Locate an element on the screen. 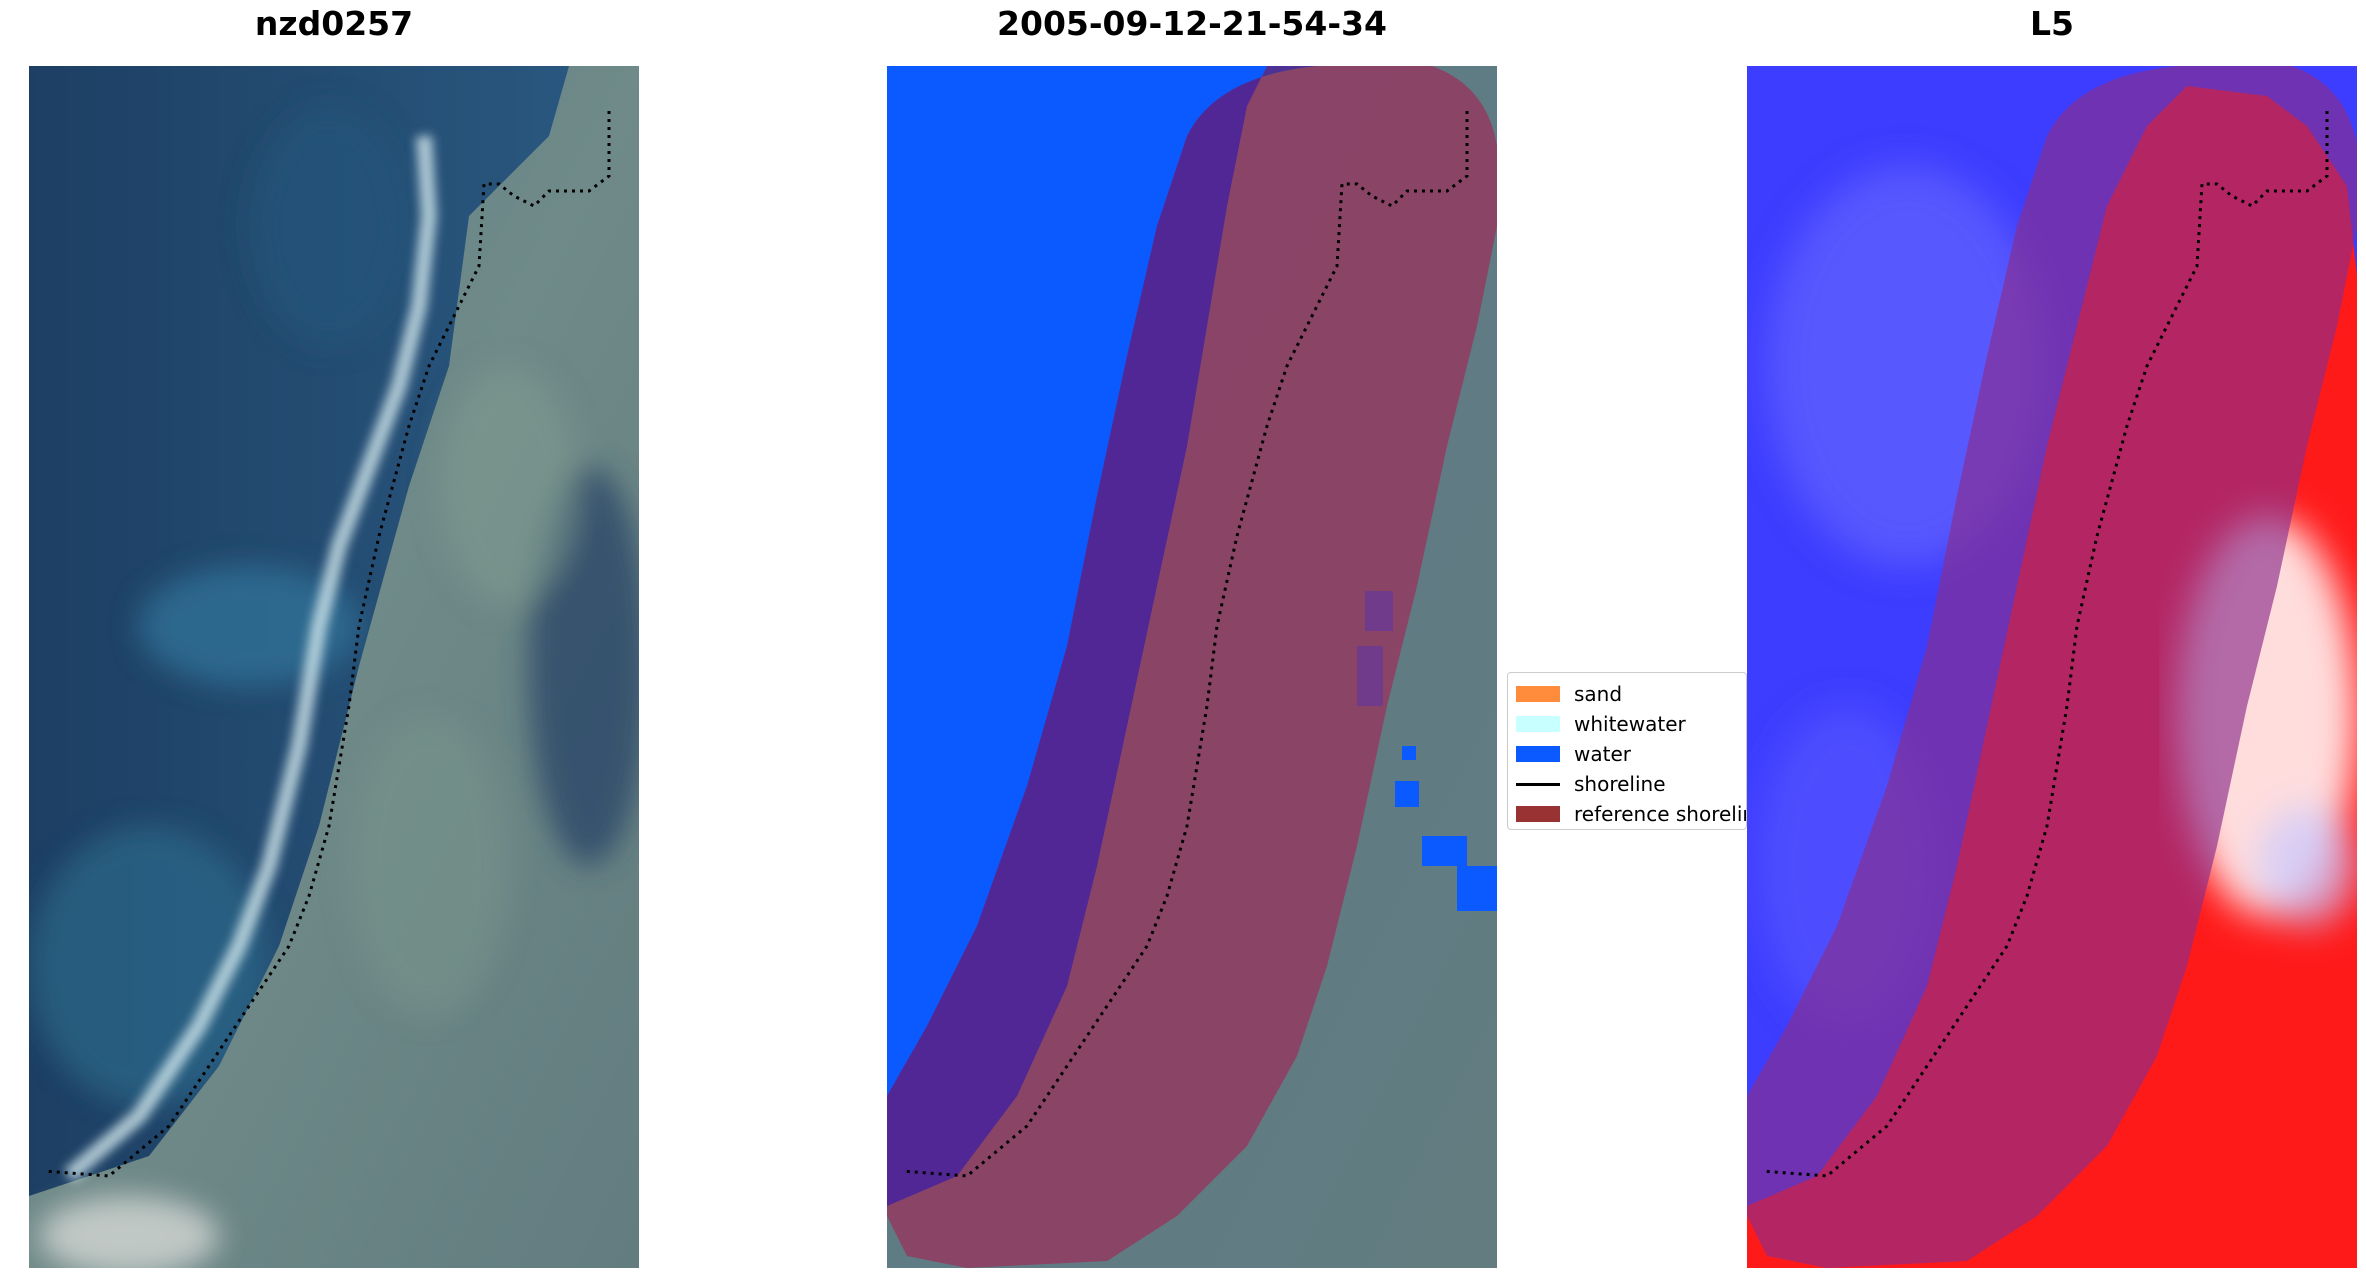 The image size is (2366, 1283). legend-item-sand: sand is located at coordinates (1627, 694).